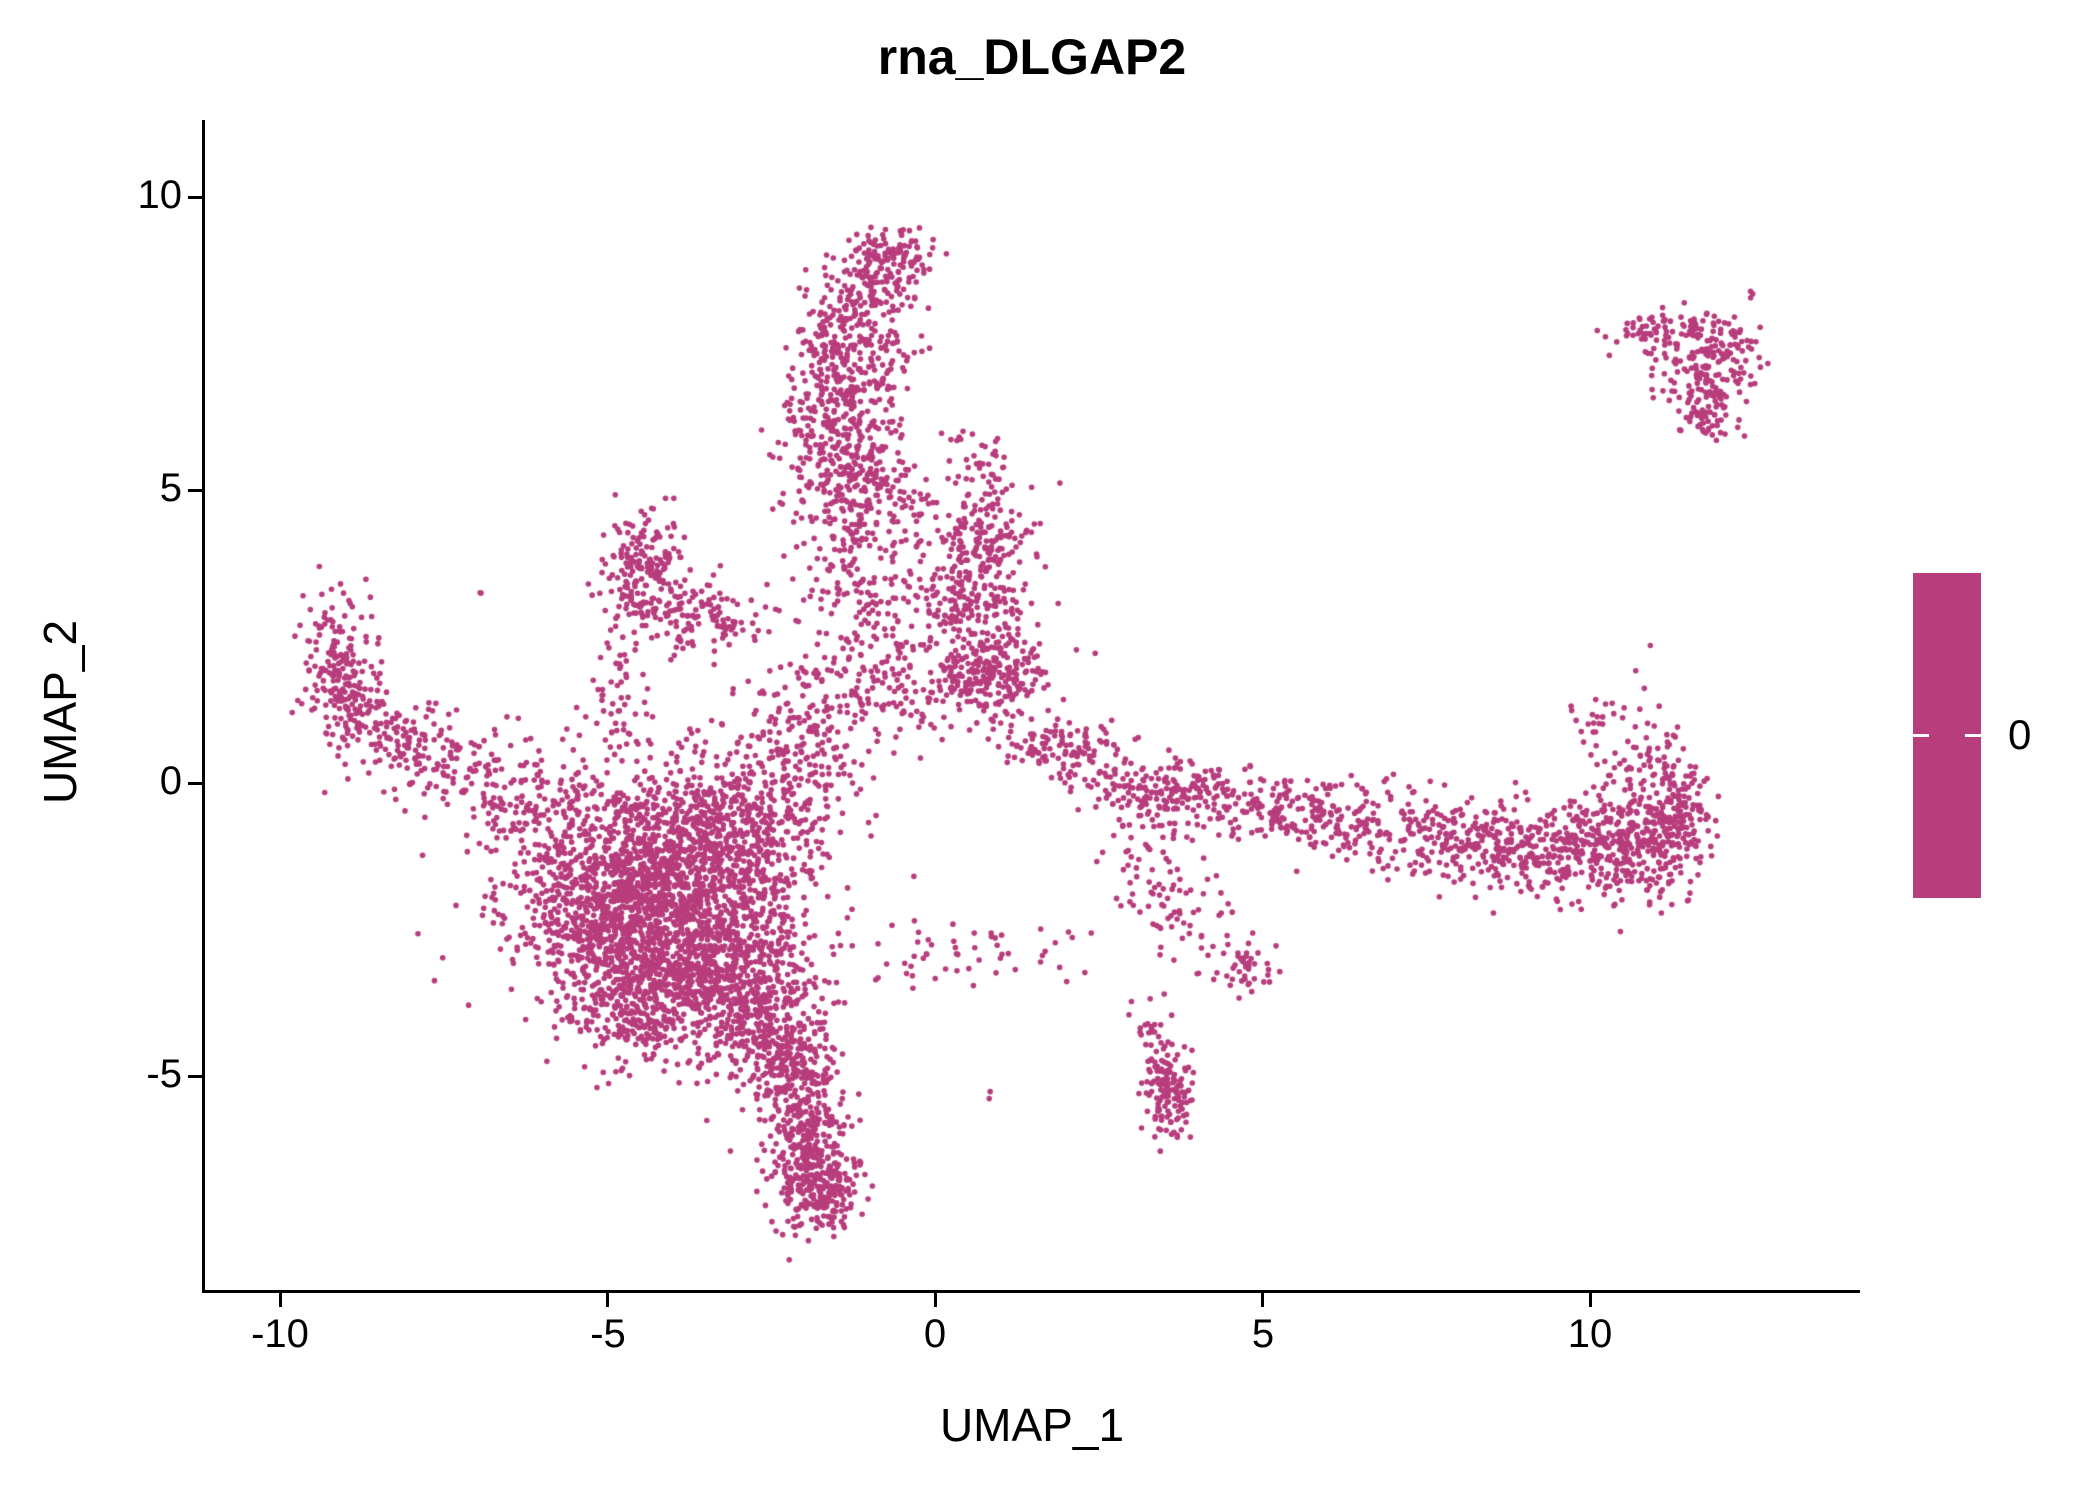 The image size is (2100, 1500). What do you see at coordinates (170, 781) in the screenshot?
I see `y-tick-label: 0` at bounding box center [170, 781].